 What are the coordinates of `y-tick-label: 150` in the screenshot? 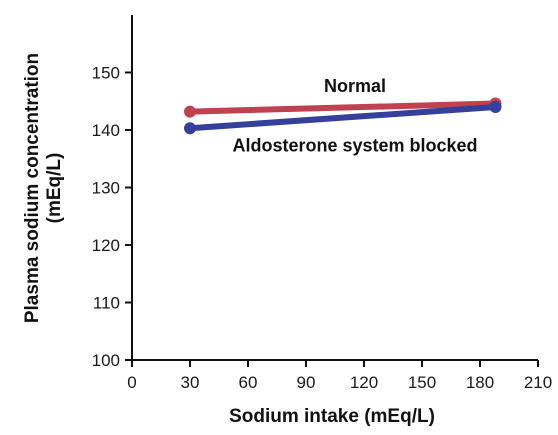 It's located at (106, 73).